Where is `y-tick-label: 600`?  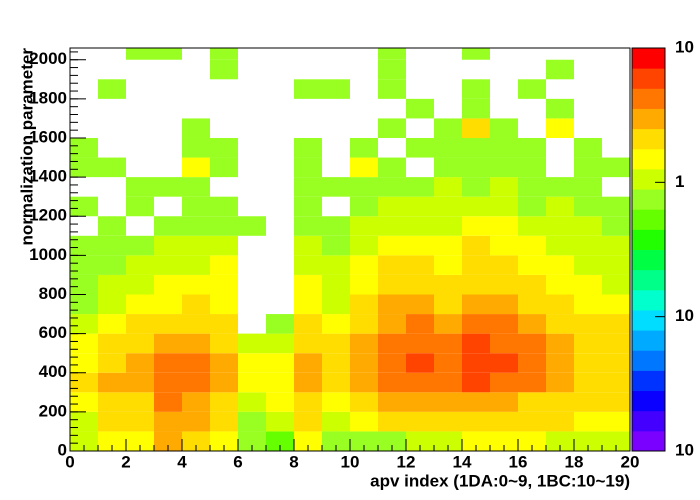 y-tick-label: 600 is located at coordinates (53, 332).